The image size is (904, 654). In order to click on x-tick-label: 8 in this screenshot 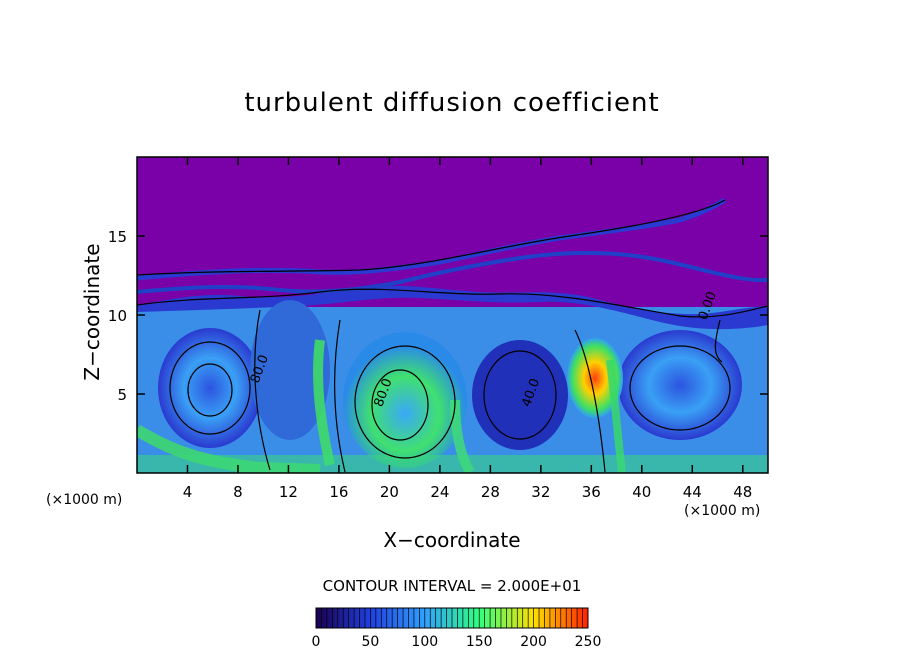, I will do `click(238, 492)`.